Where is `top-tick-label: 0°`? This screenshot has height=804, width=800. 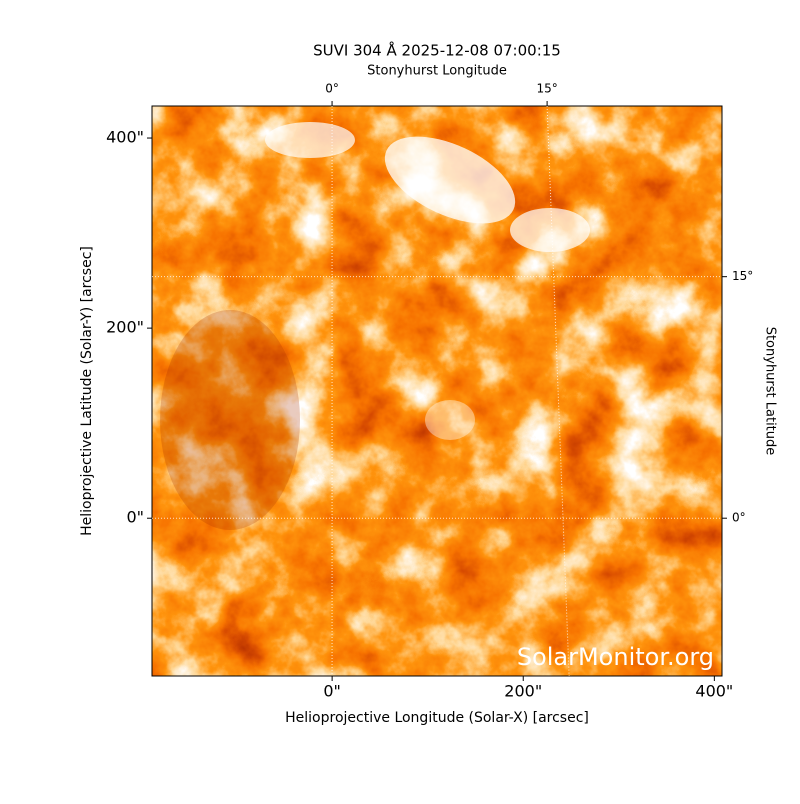
top-tick-label: 0° is located at coordinates (332, 89).